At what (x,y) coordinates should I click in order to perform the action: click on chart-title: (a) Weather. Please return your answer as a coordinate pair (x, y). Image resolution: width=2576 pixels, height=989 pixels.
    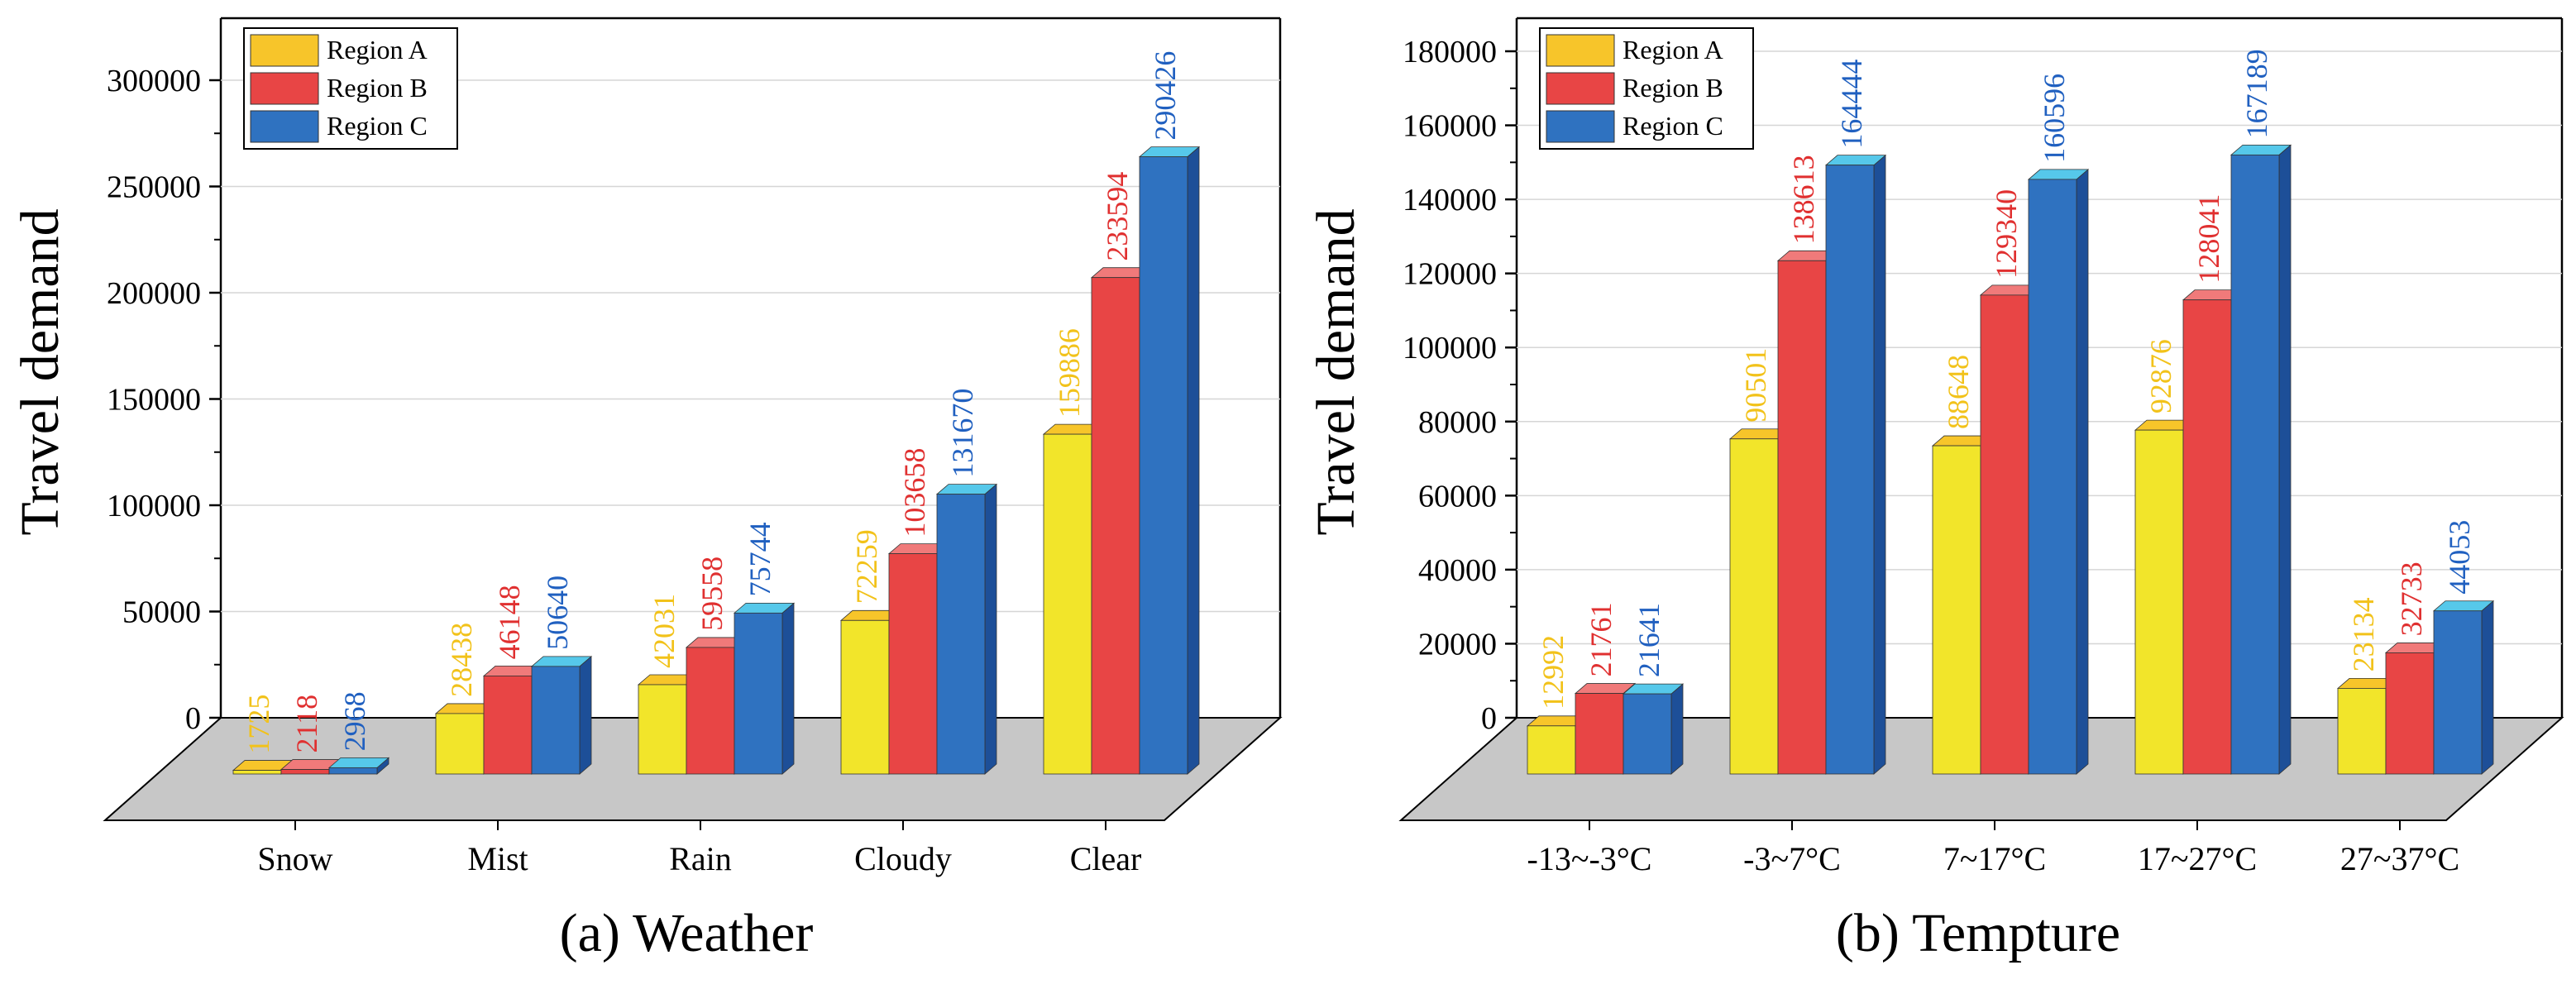
    Looking at the image, I should click on (687, 933).